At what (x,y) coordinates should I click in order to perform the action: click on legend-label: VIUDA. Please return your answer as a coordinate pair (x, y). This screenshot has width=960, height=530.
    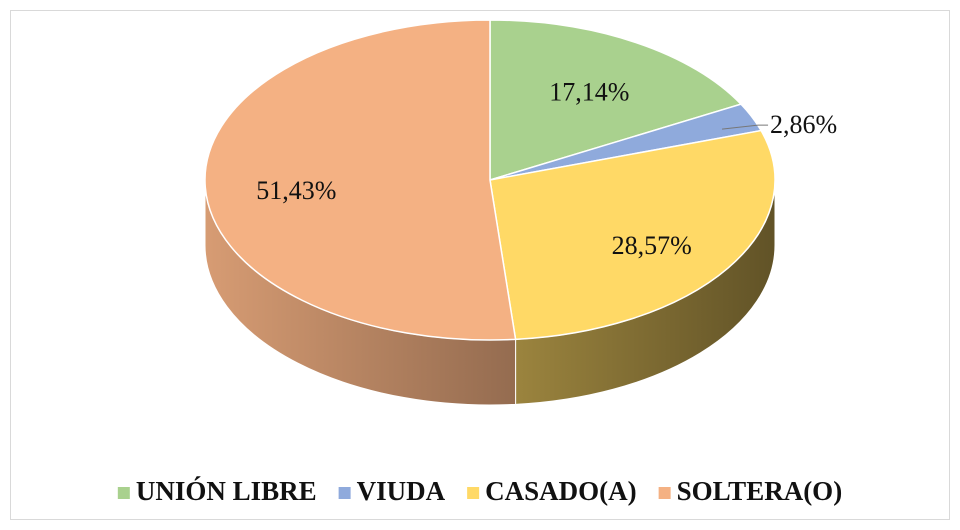
    Looking at the image, I should click on (401, 491).